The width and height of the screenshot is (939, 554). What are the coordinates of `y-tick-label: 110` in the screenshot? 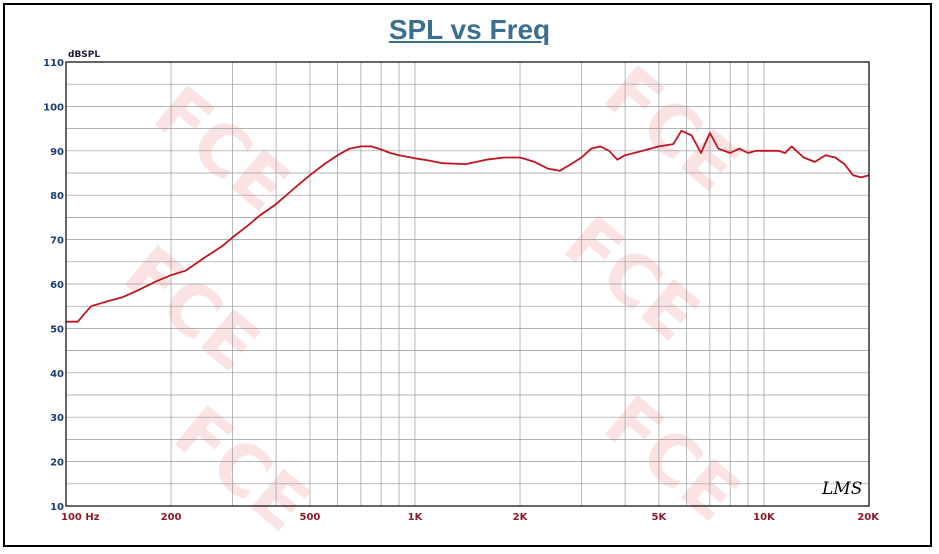 It's located at (53, 63).